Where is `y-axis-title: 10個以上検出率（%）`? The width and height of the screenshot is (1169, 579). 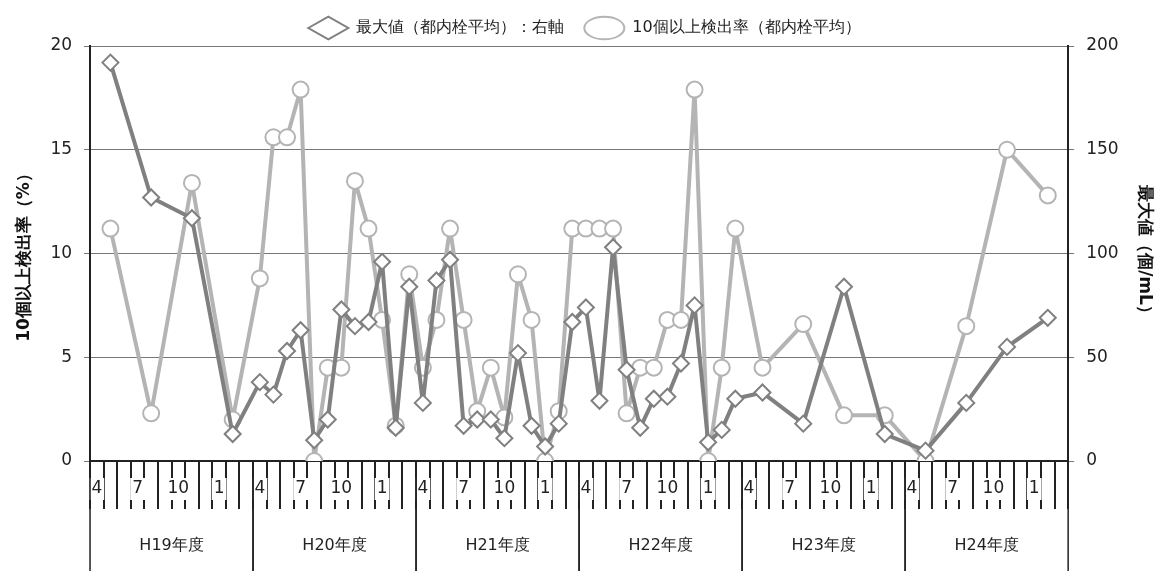 y-axis-title: 10個以上検出率（%） is located at coordinates (22, 253).